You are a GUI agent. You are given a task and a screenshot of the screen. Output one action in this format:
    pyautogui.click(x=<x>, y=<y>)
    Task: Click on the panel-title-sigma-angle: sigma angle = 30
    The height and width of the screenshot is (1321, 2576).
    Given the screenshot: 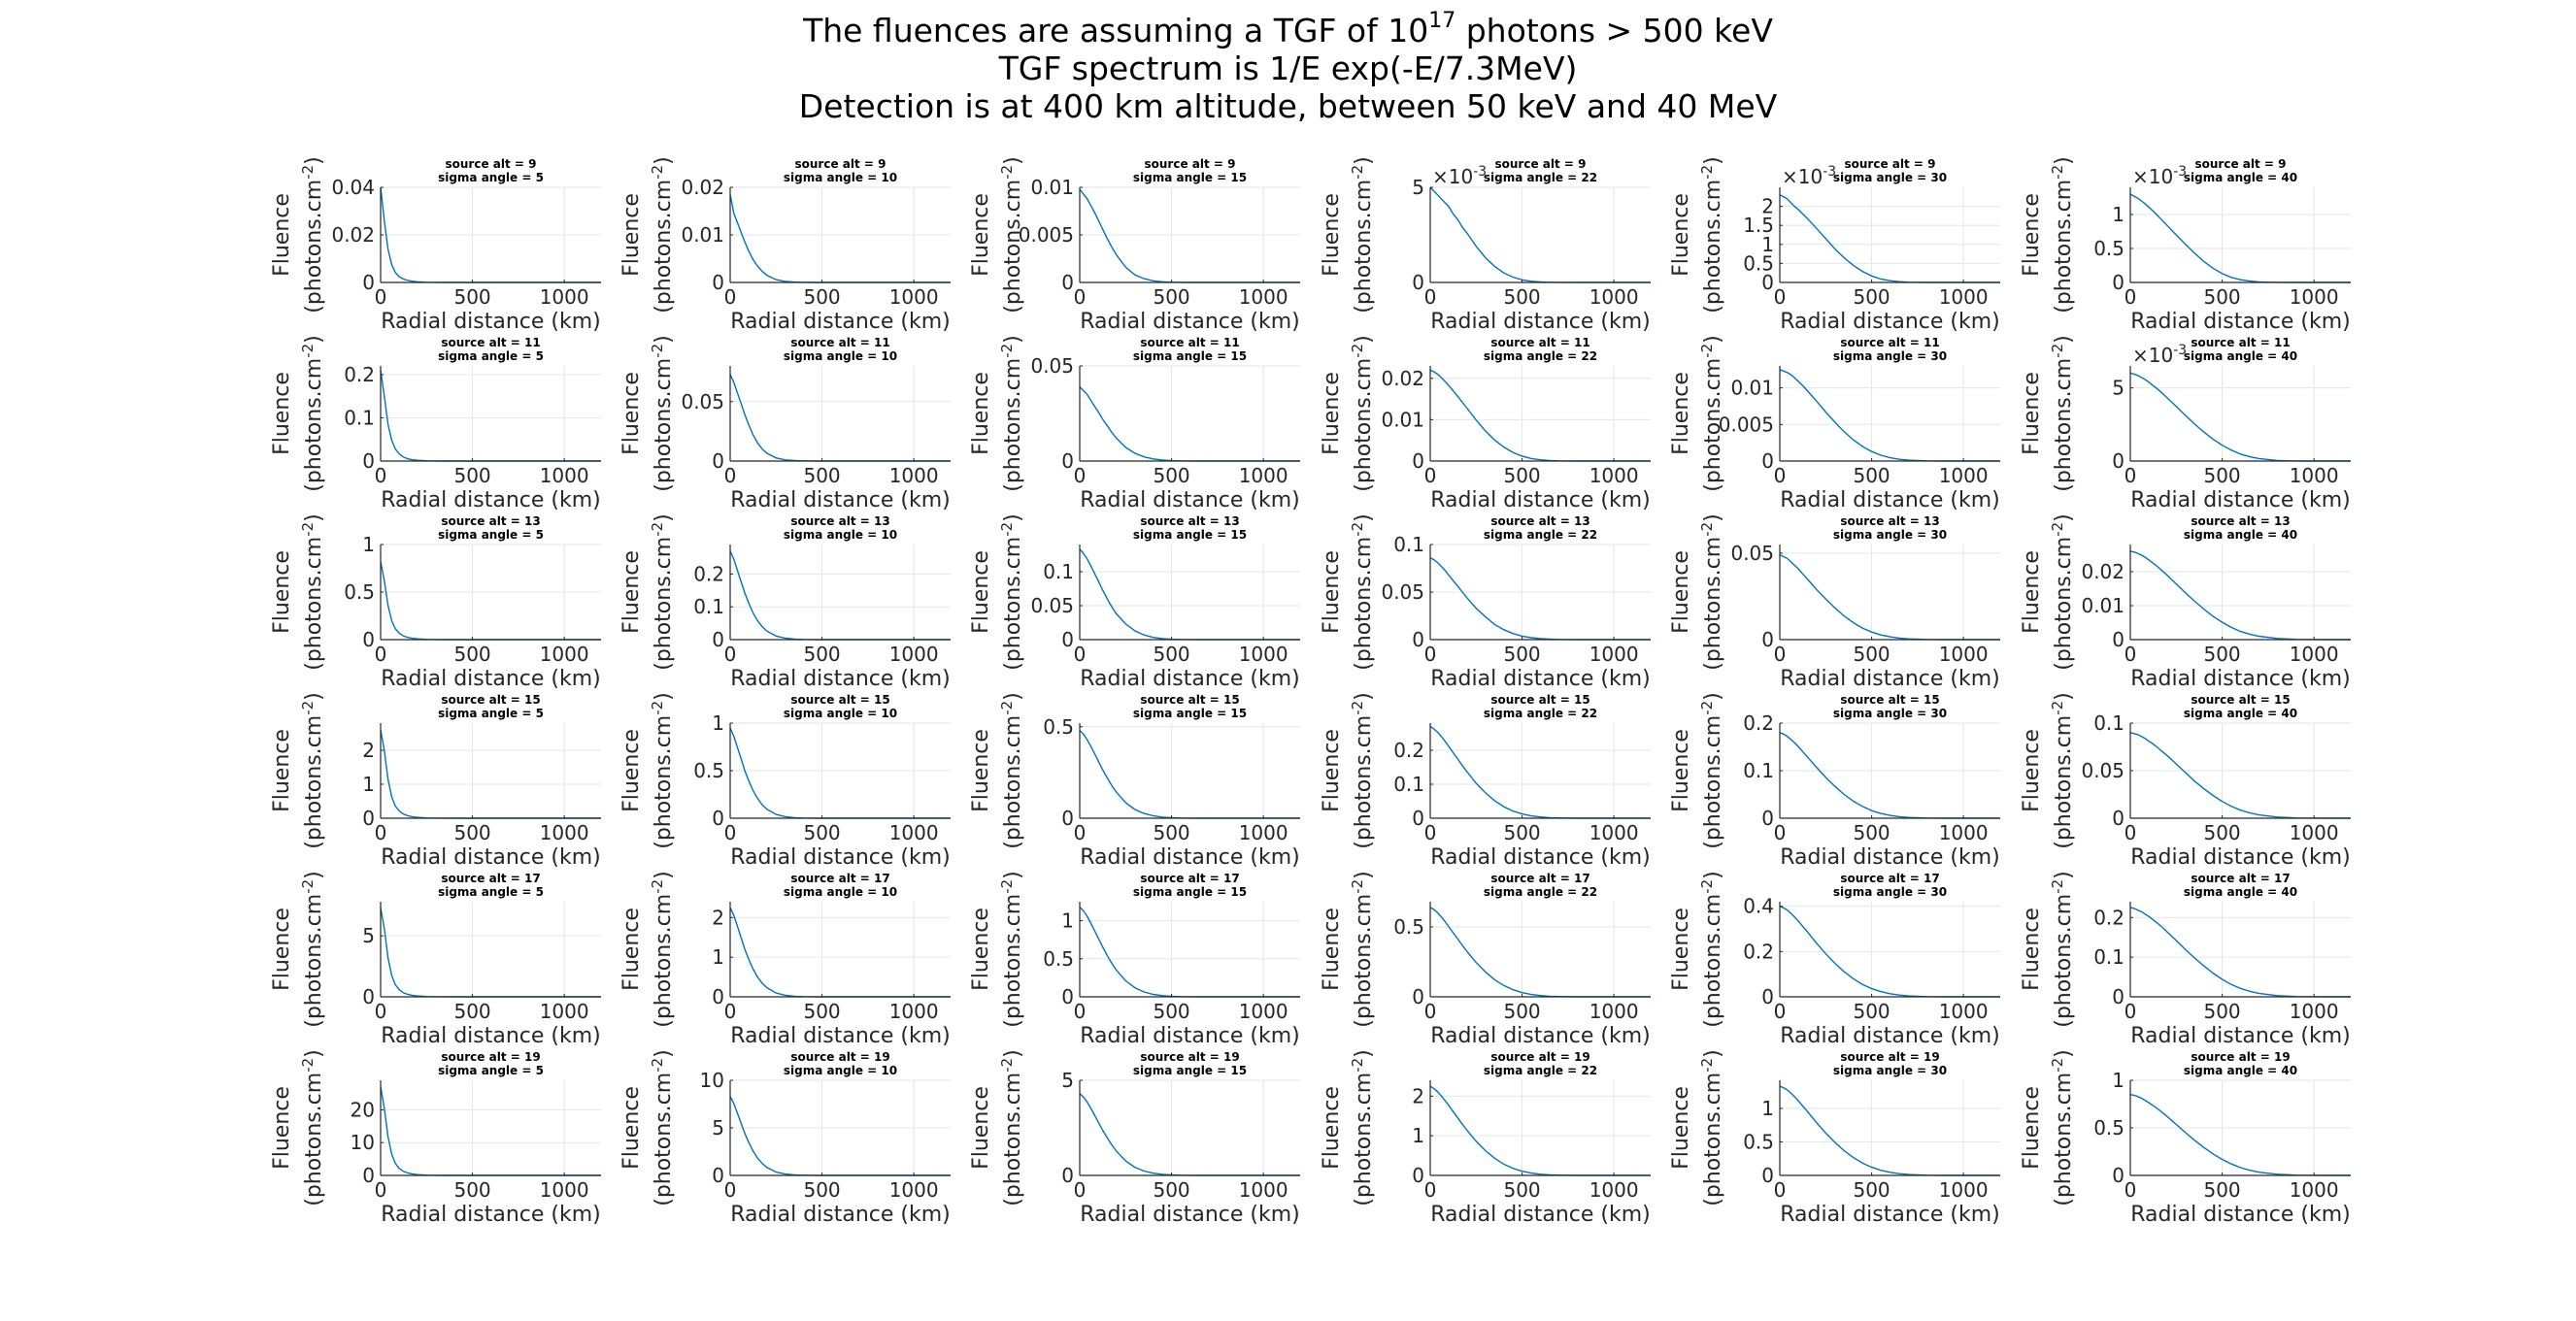 What is the action you would take?
    pyautogui.click(x=1890, y=713)
    